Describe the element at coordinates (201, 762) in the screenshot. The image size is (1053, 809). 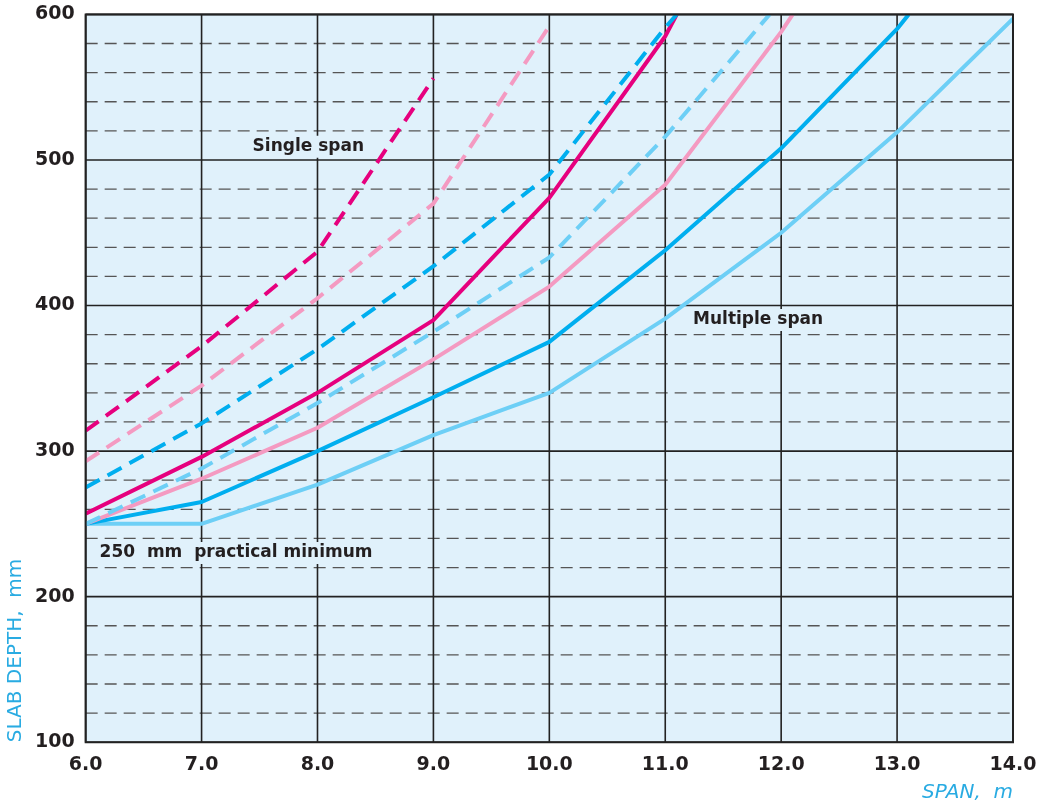
I see `x-tick-label: 7.0` at that location.